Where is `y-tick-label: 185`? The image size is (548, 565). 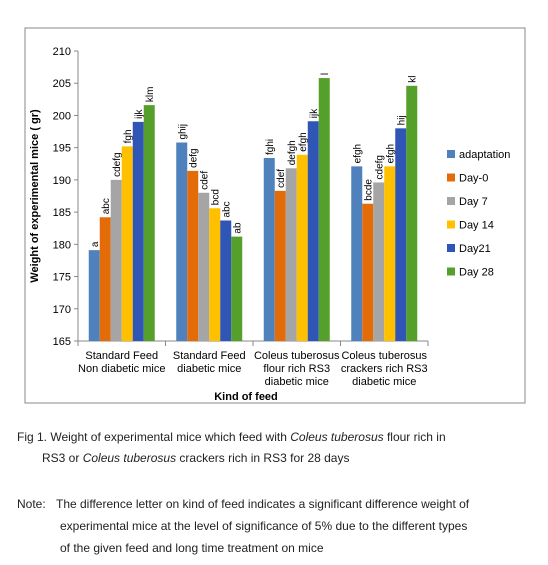 y-tick-label: 185 is located at coordinates (62, 213).